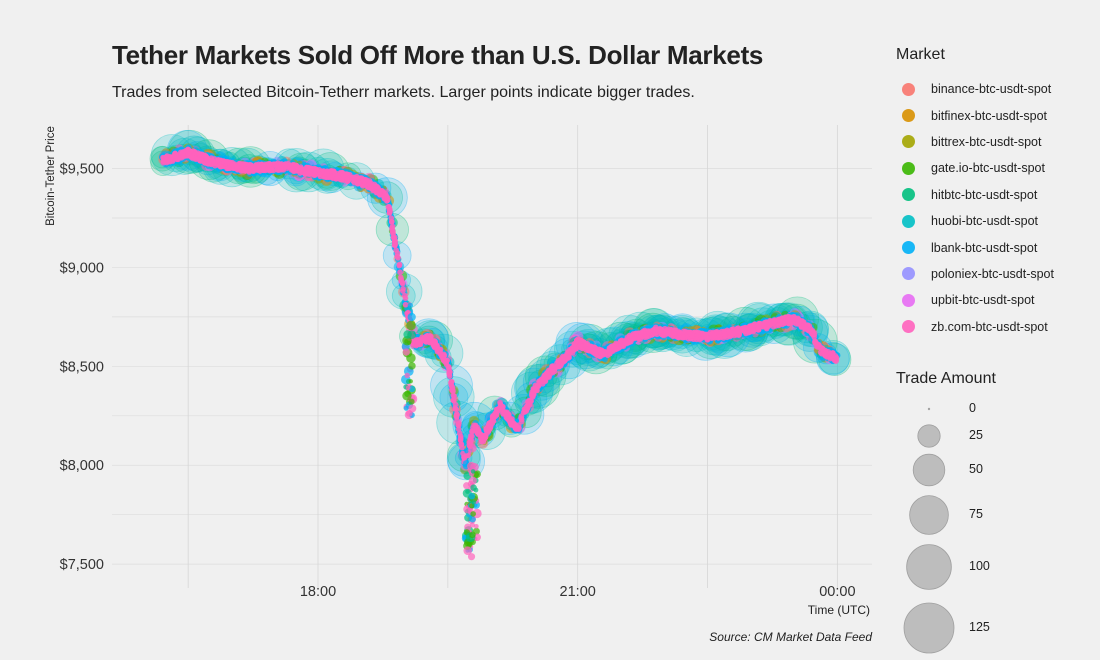 This screenshot has width=1100, height=660. Describe the element at coordinates (996, 195) in the screenshot. I see `legend-item: hitbtc-btc-usdt-spot` at that location.